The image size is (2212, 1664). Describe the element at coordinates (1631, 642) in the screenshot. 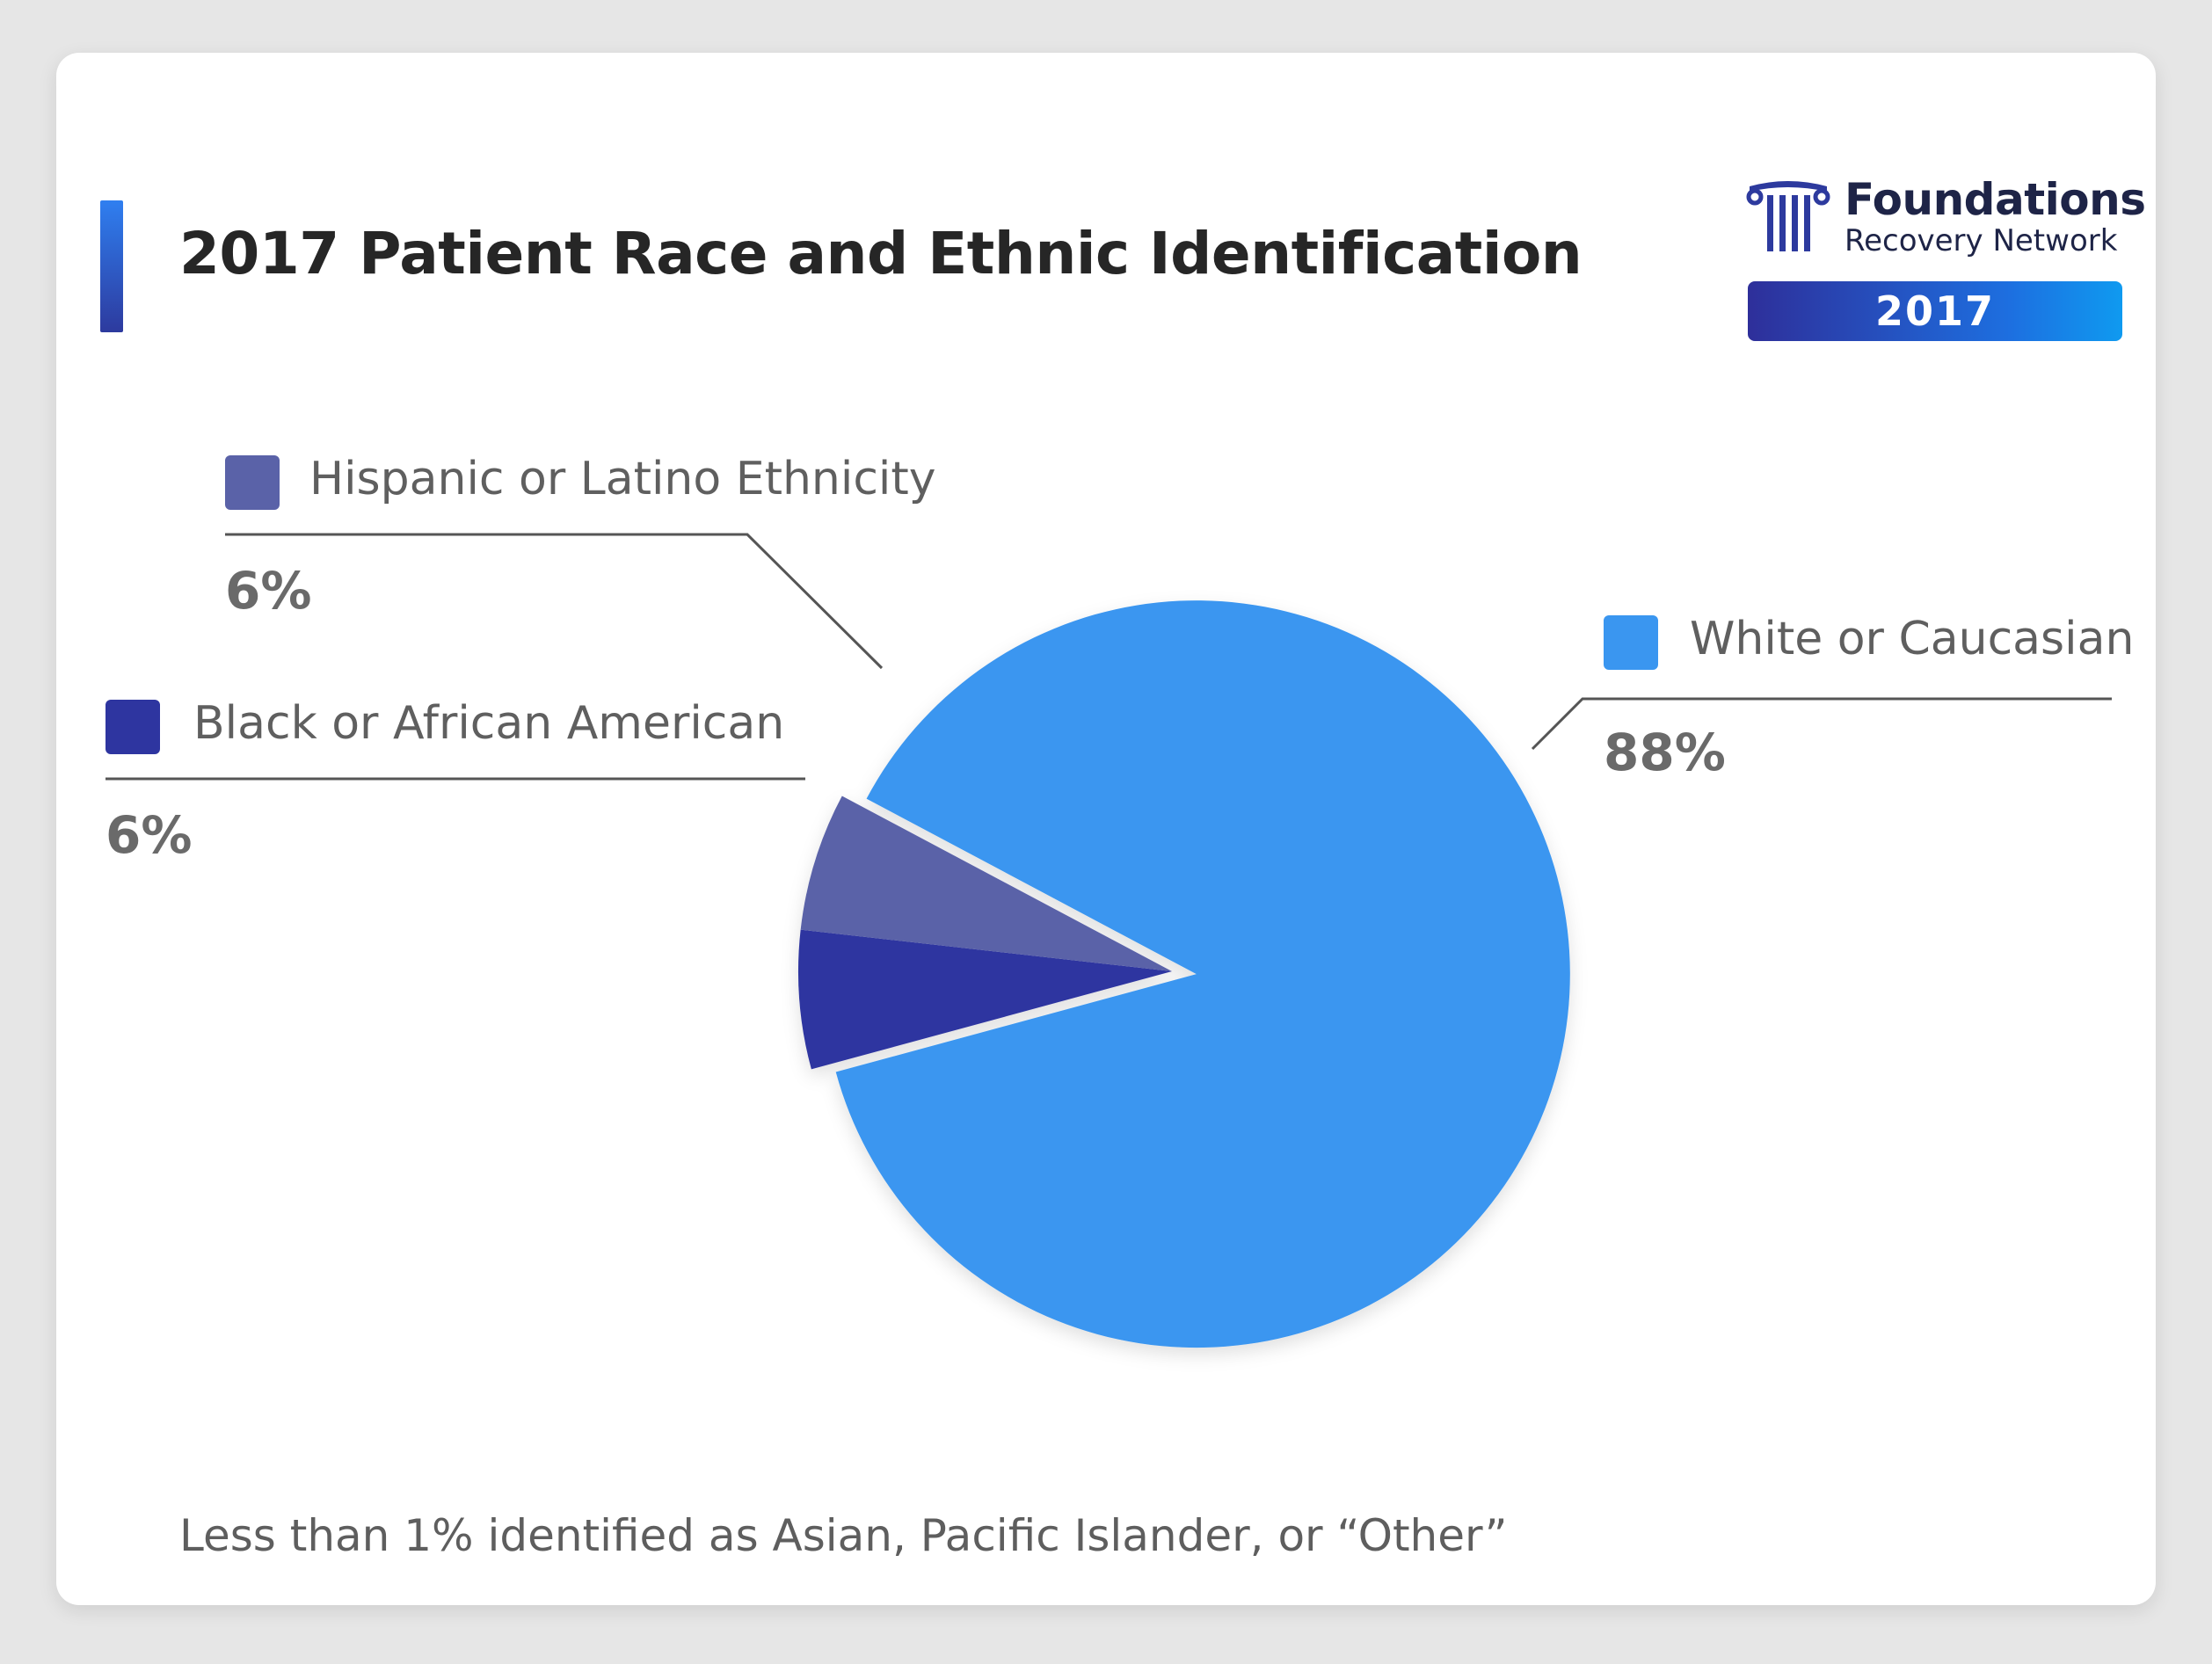

I see `legend-swatch-white` at that location.